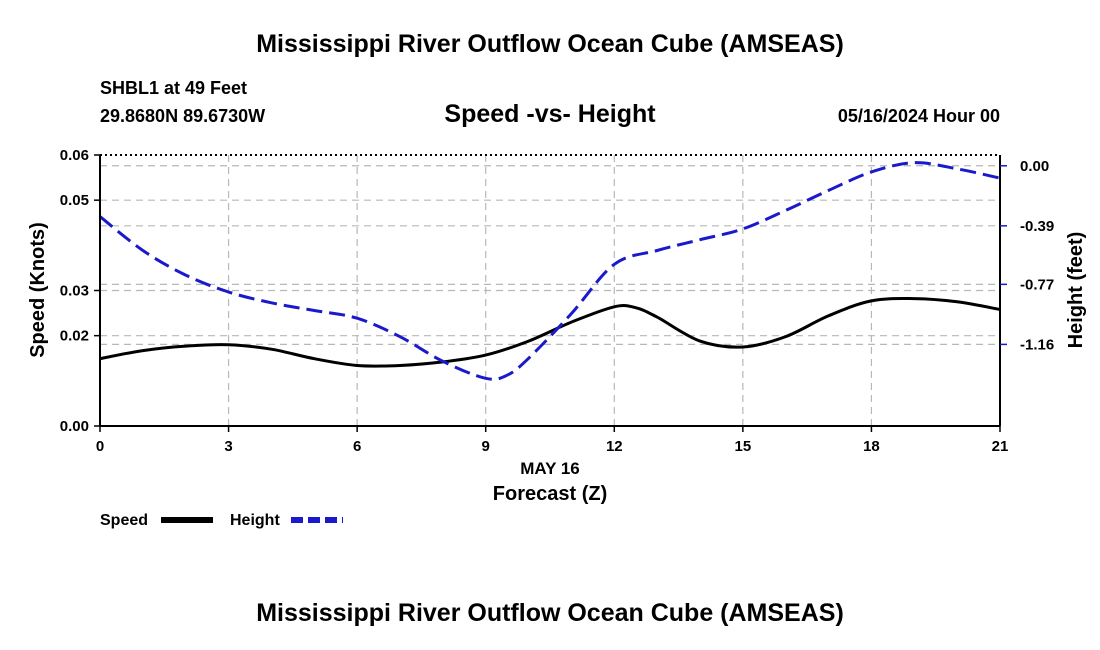 The image size is (1100, 650). I want to click on y-right-tick-label: -1.16, so click(1037, 344).